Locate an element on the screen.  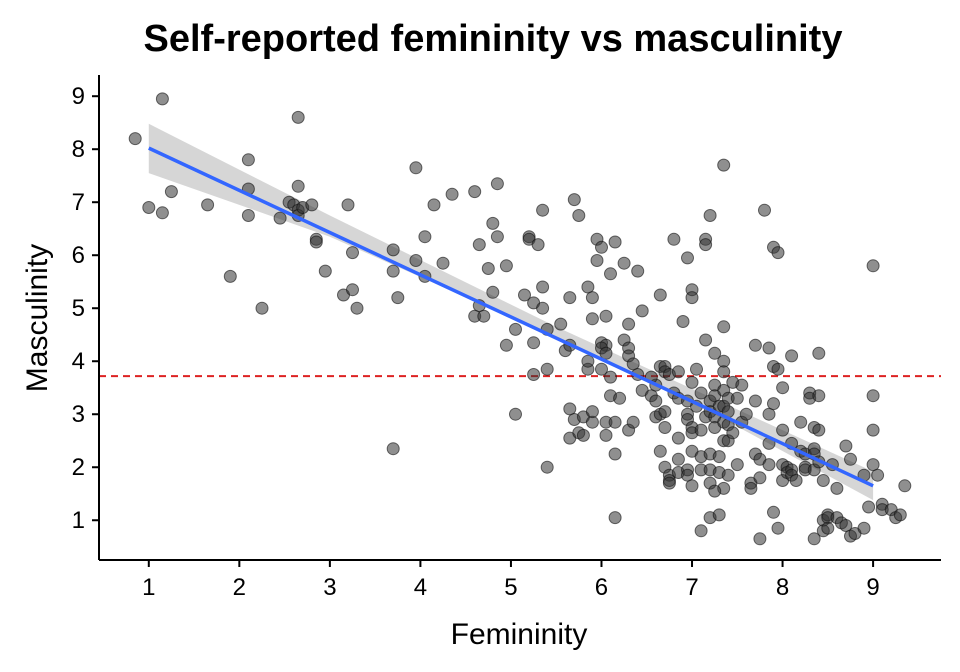
x-tick-label: 1 is located at coordinates (148, 587).